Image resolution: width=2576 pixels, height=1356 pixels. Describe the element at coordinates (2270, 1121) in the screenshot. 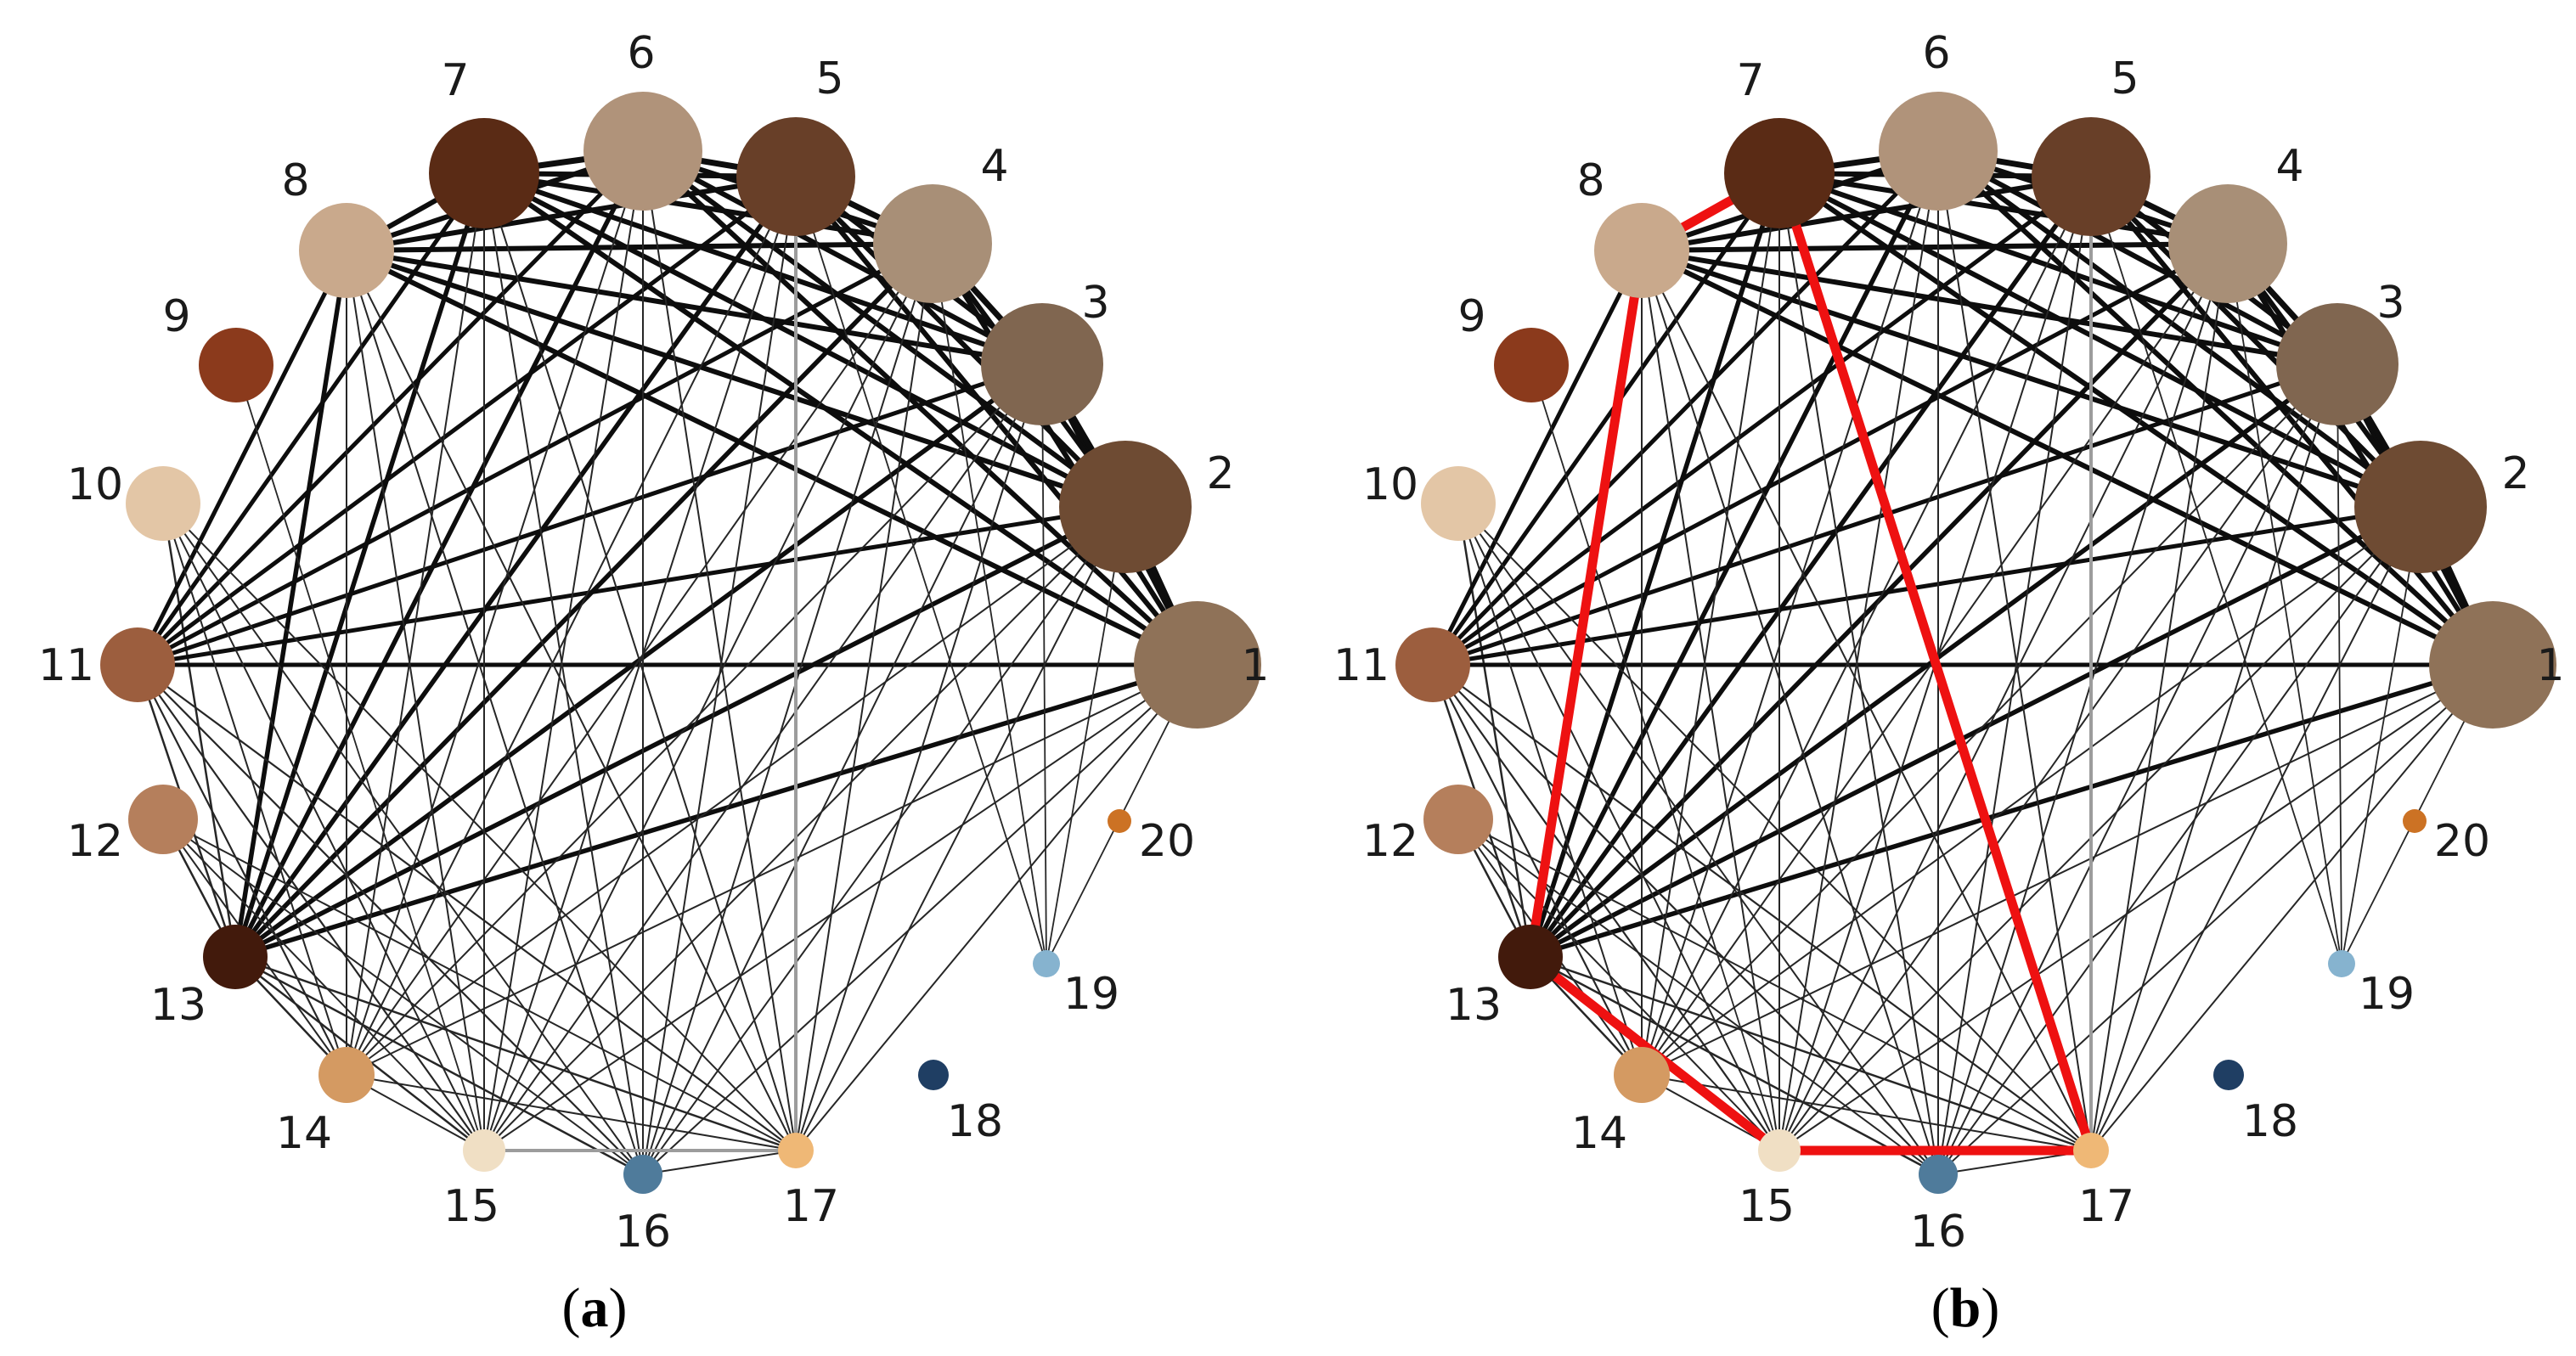

I see `node-label-18: 18` at that location.